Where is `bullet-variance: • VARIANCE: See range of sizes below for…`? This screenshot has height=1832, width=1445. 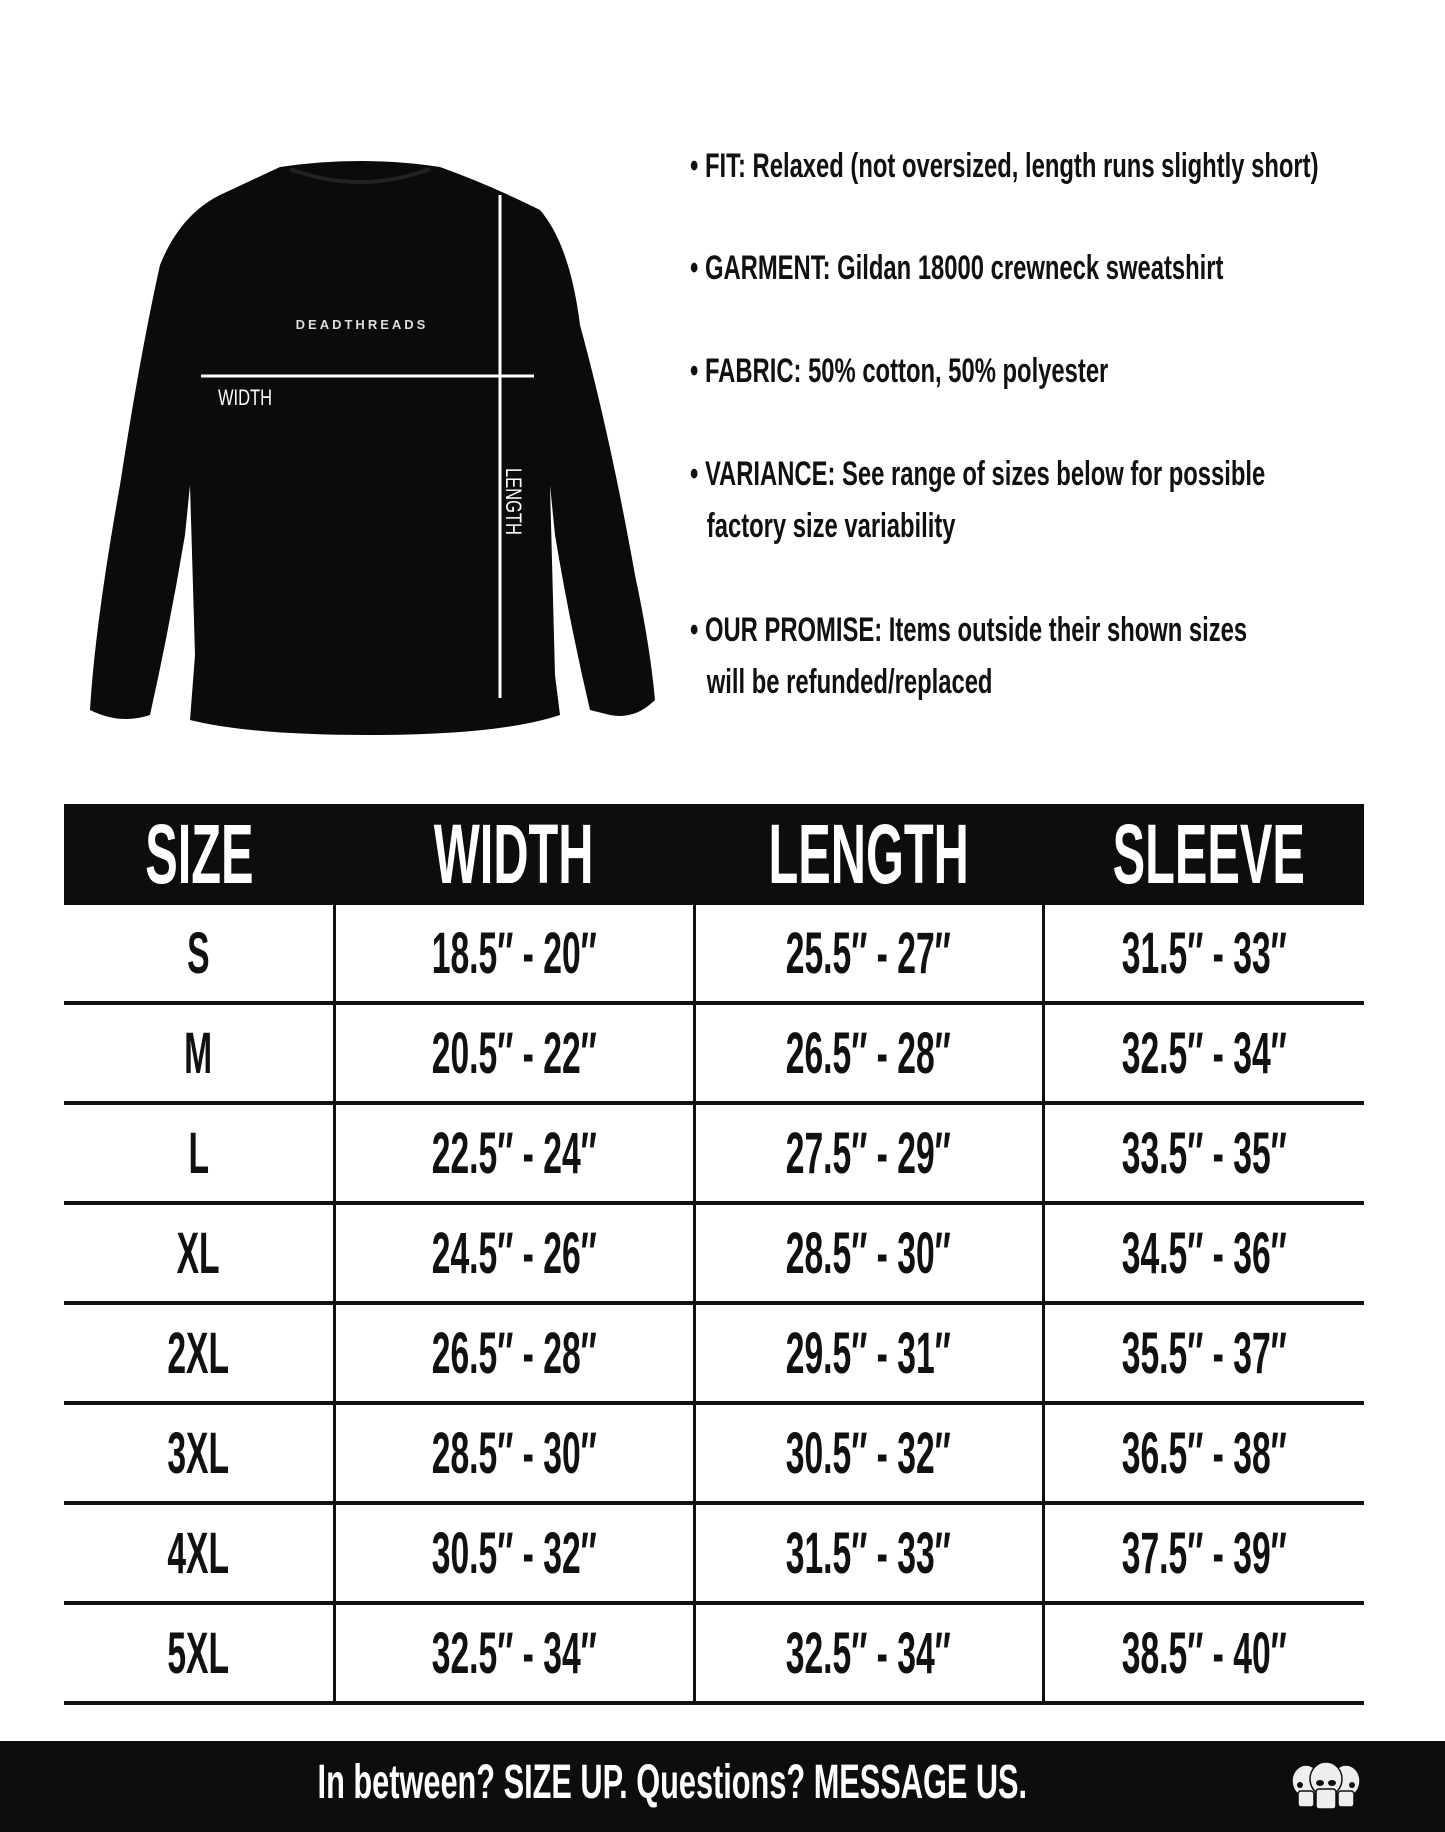
bullet-variance: • VARIANCE: See range of sizes below for… is located at coordinates (977, 500).